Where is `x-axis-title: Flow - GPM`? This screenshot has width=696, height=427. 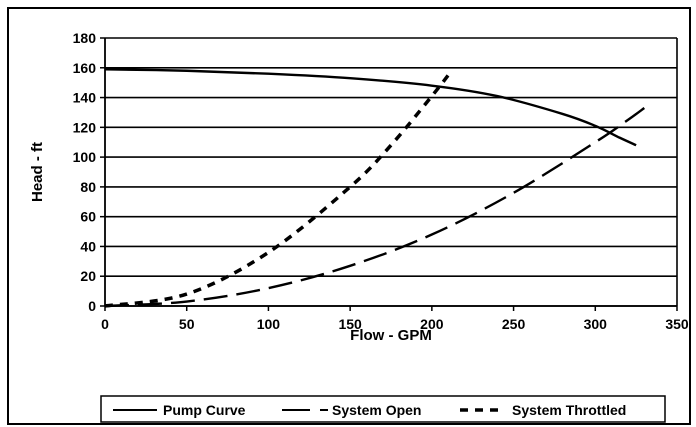
x-axis-title: Flow - GPM is located at coordinates (391, 335).